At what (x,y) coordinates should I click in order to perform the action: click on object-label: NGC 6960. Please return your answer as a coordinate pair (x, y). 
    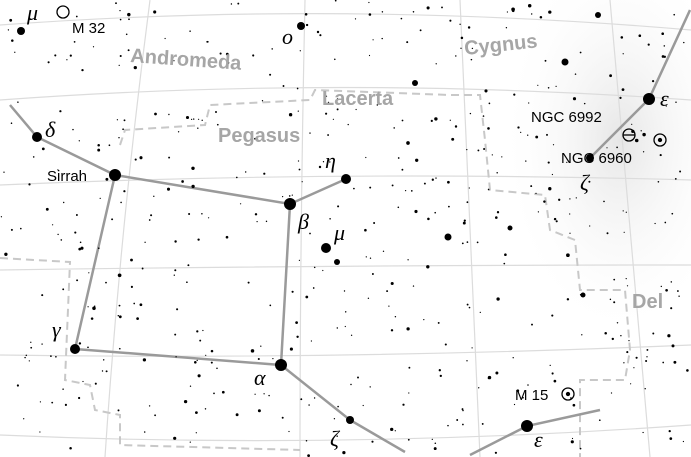
    Looking at the image, I should click on (596, 158).